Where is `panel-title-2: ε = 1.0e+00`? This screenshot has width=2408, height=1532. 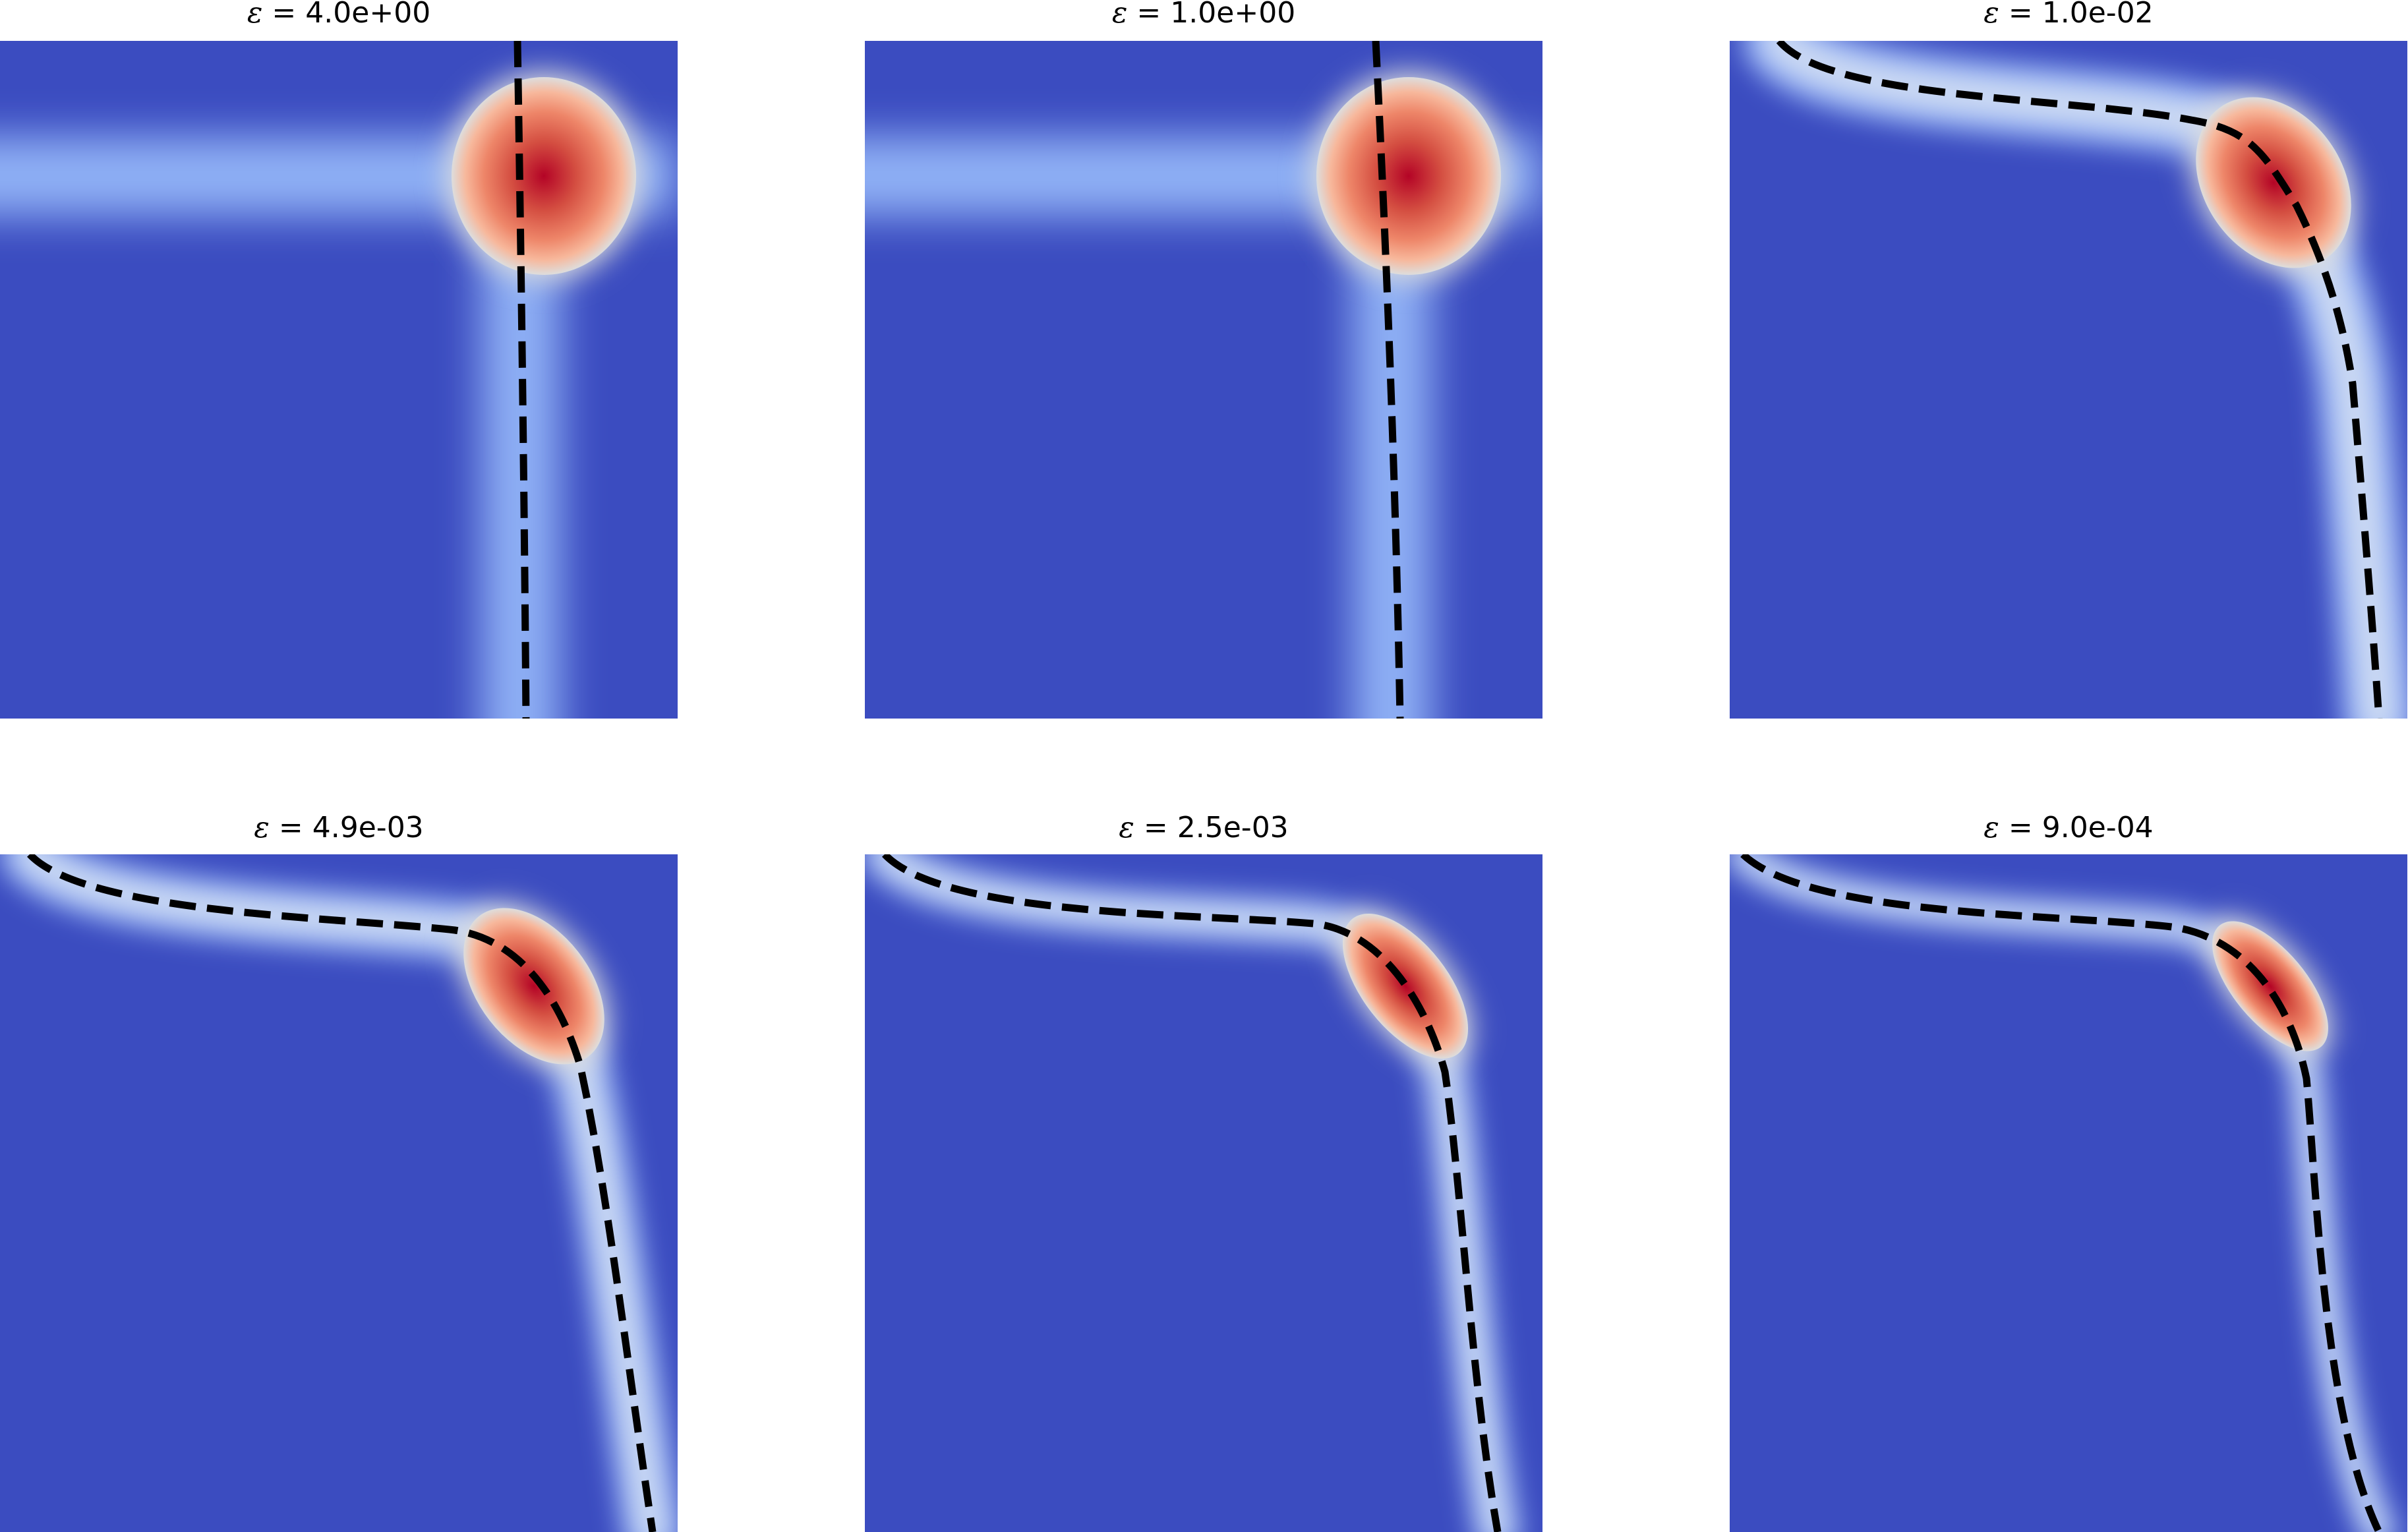
panel-title-2: ε = 1.0e+00 is located at coordinates (1203, 15).